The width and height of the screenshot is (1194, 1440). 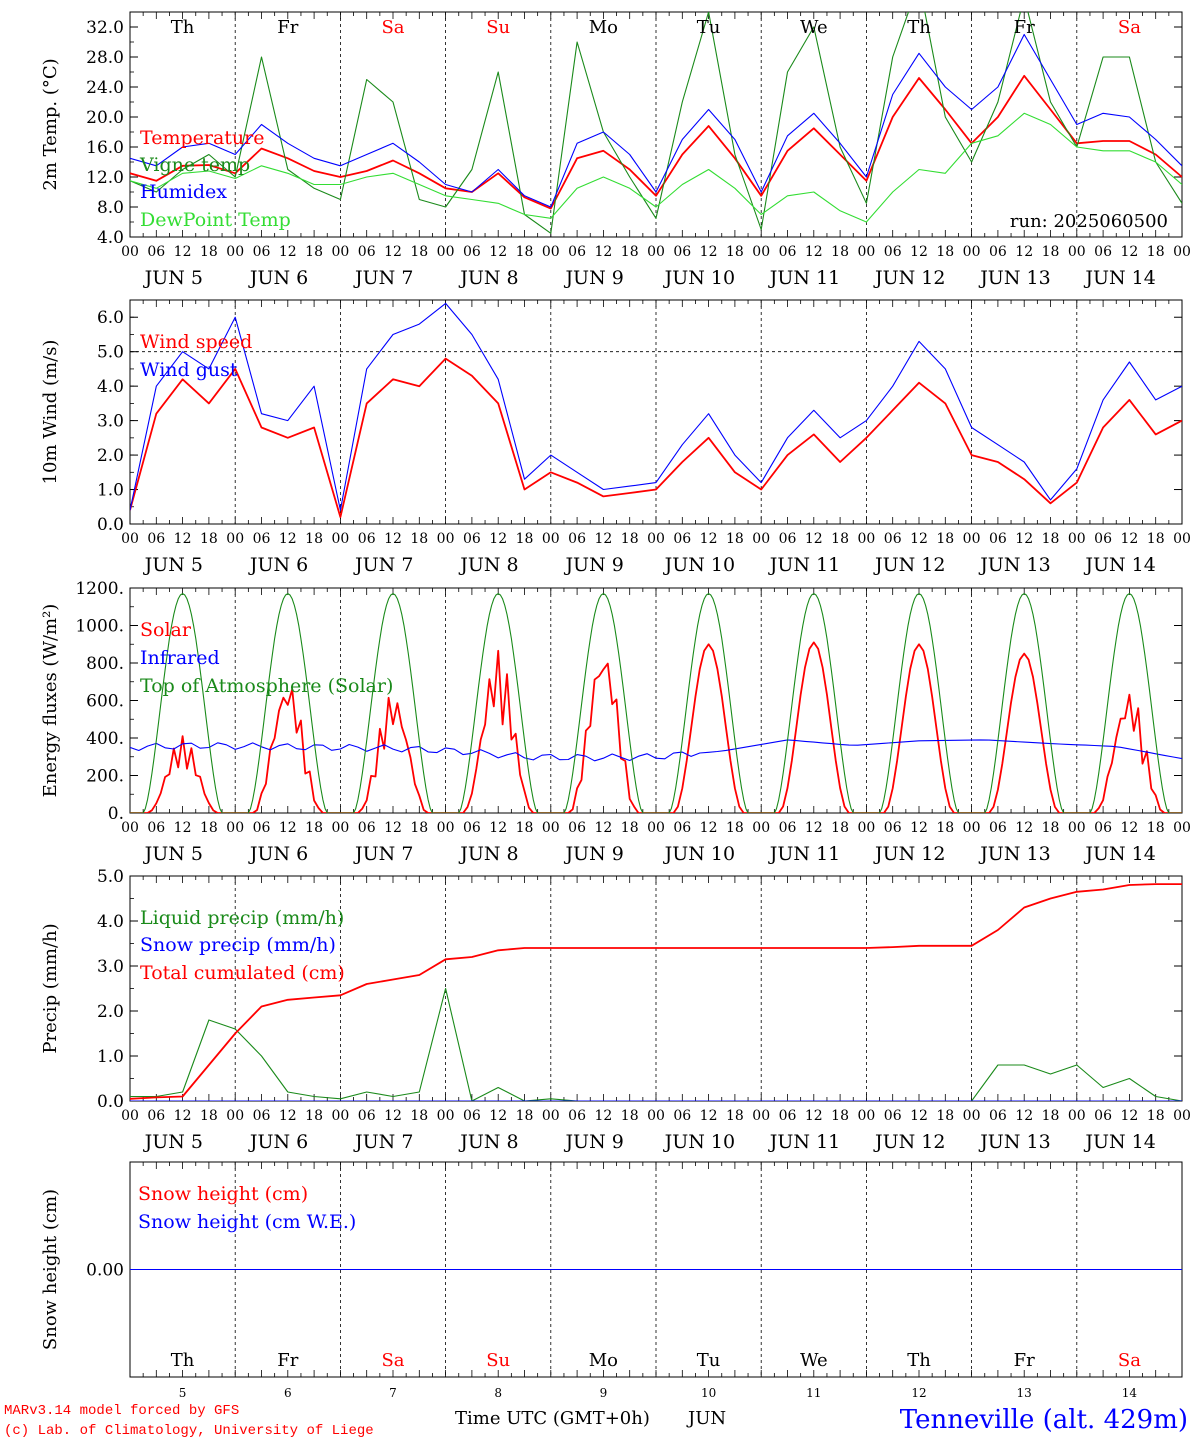 What do you see at coordinates (709, 27) in the screenshot?
I see `day-name-top: Tu` at bounding box center [709, 27].